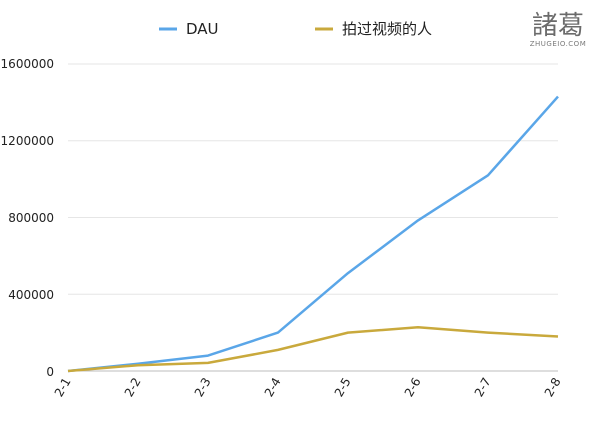 This screenshot has width=593, height=427. Describe the element at coordinates (27, 64) in the screenshot. I see `y-tick-label: 1600000` at that location.